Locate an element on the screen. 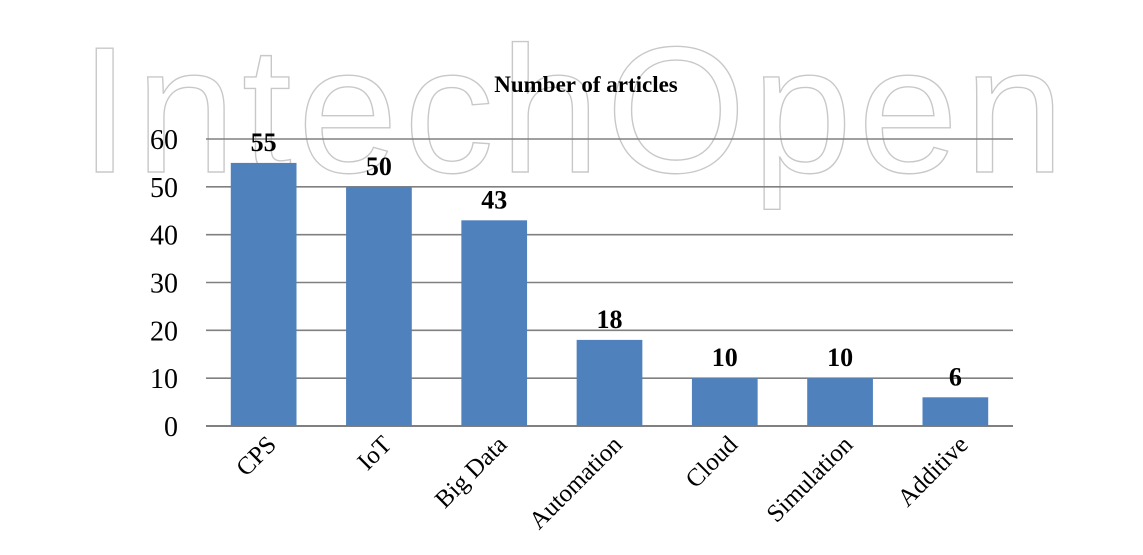  bar-iot is located at coordinates (379, 306).